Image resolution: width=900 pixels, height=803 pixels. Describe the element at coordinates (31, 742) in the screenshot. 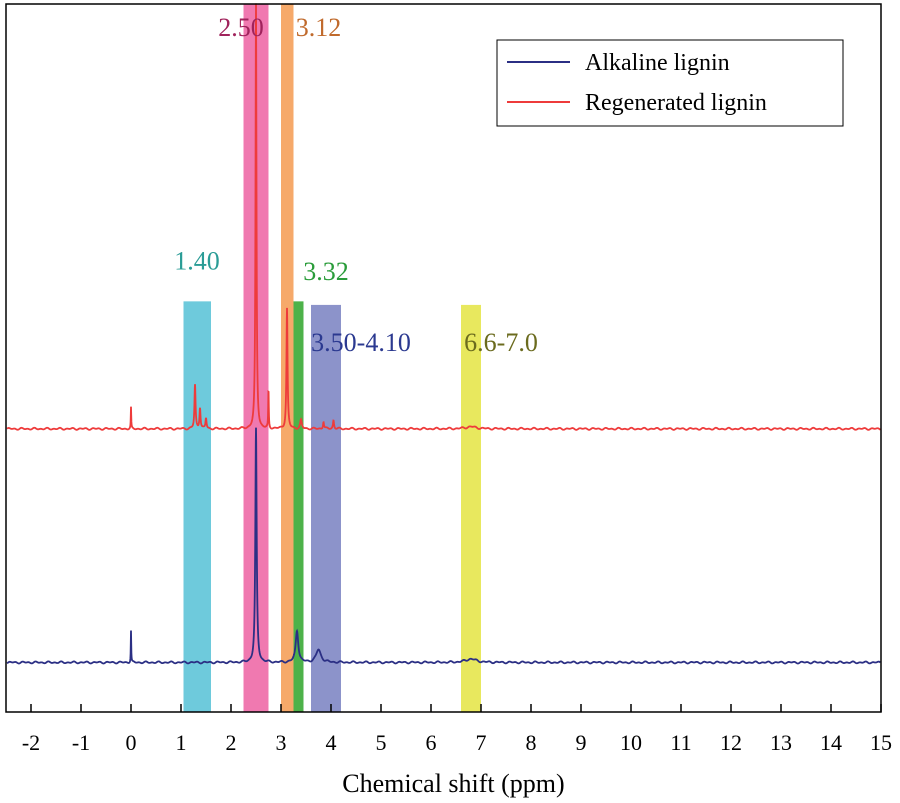

I see `x-tick-label-0: -2` at that location.